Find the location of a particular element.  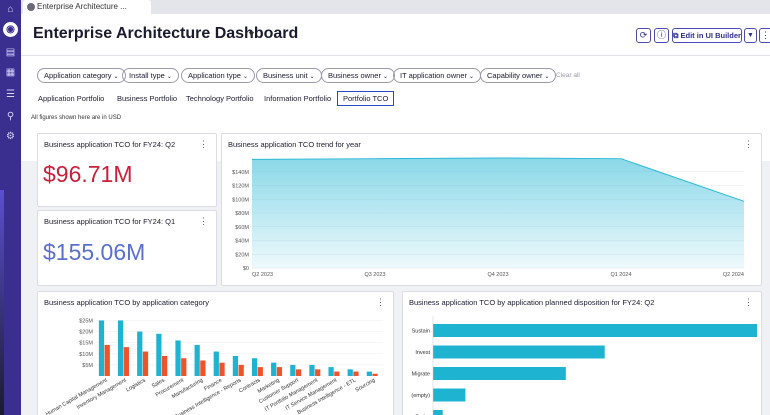

workflow-icon: ⚲ is located at coordinates (10, 116).